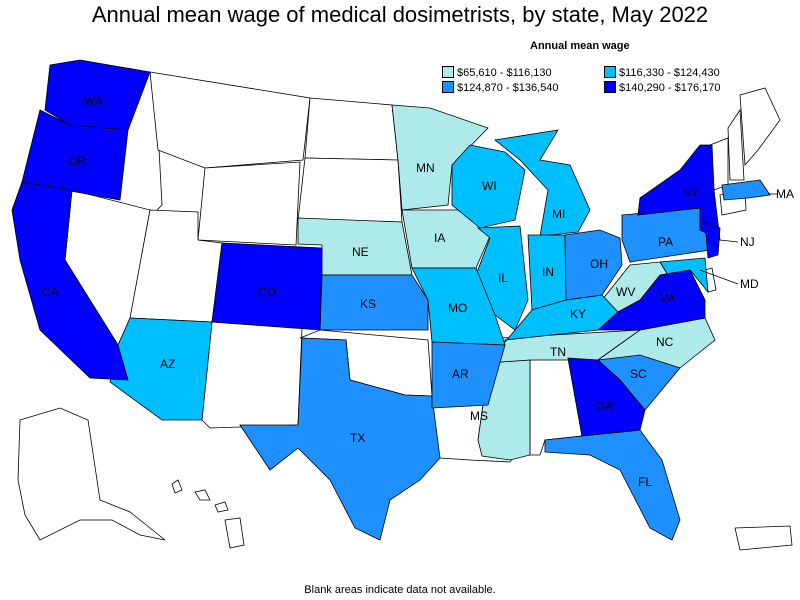  What do you see at coordinates (70, 281) in the screenshot?
I see `state-CA` at bounding box center [70, 281].